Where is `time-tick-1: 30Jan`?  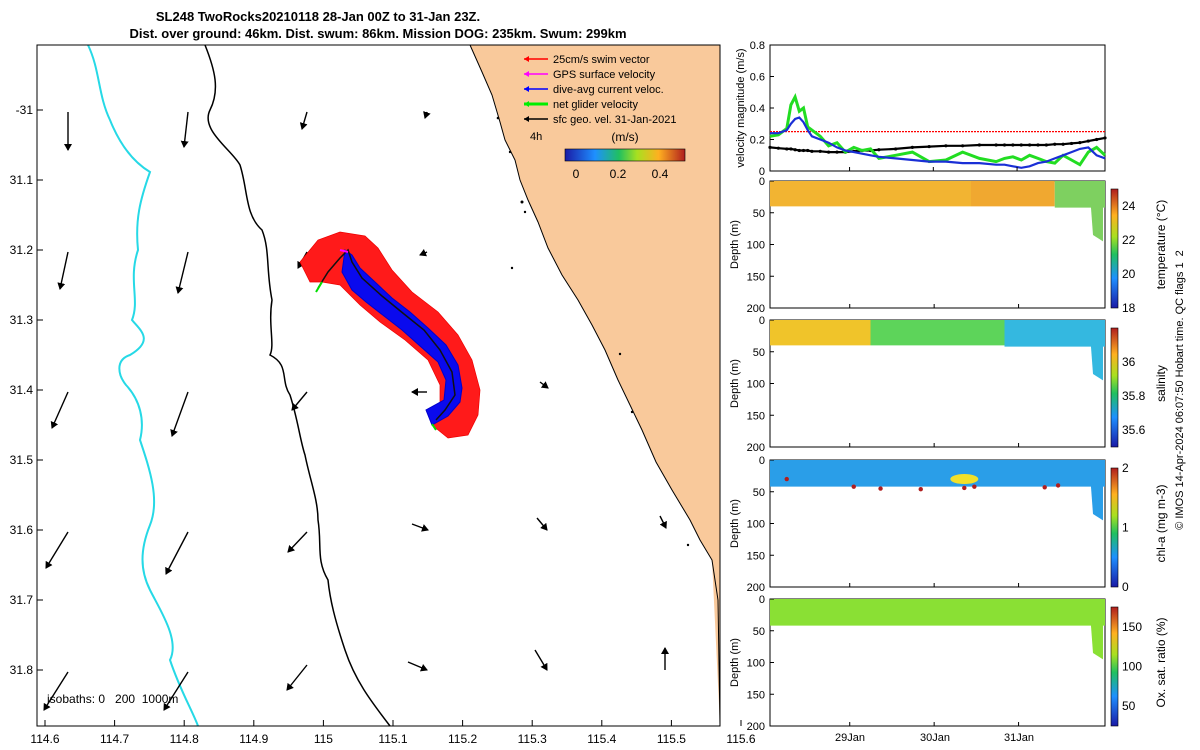 time-tick-1: 30Jan is located at coordinates (935, 738).